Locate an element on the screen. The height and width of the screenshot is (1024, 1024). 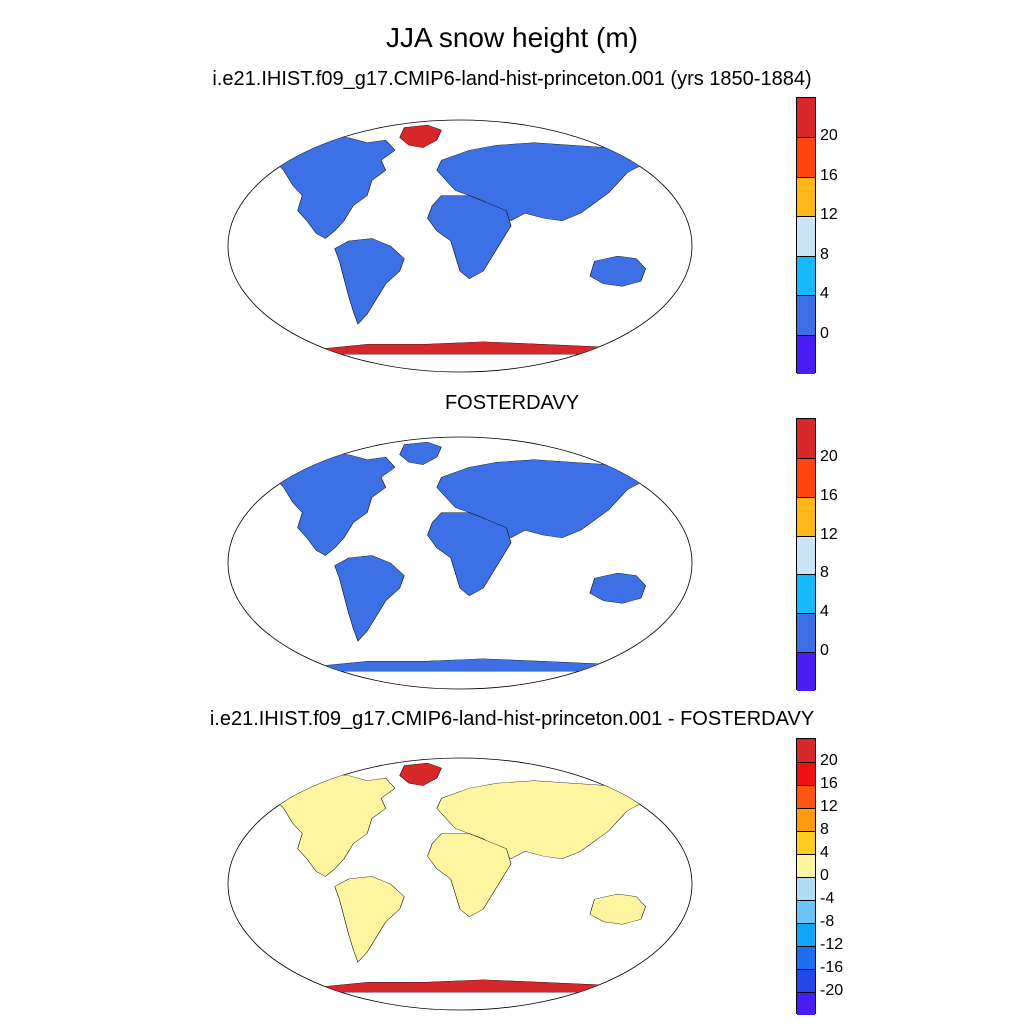
colorbar-label: -12 is located at coordinates (832, 944).